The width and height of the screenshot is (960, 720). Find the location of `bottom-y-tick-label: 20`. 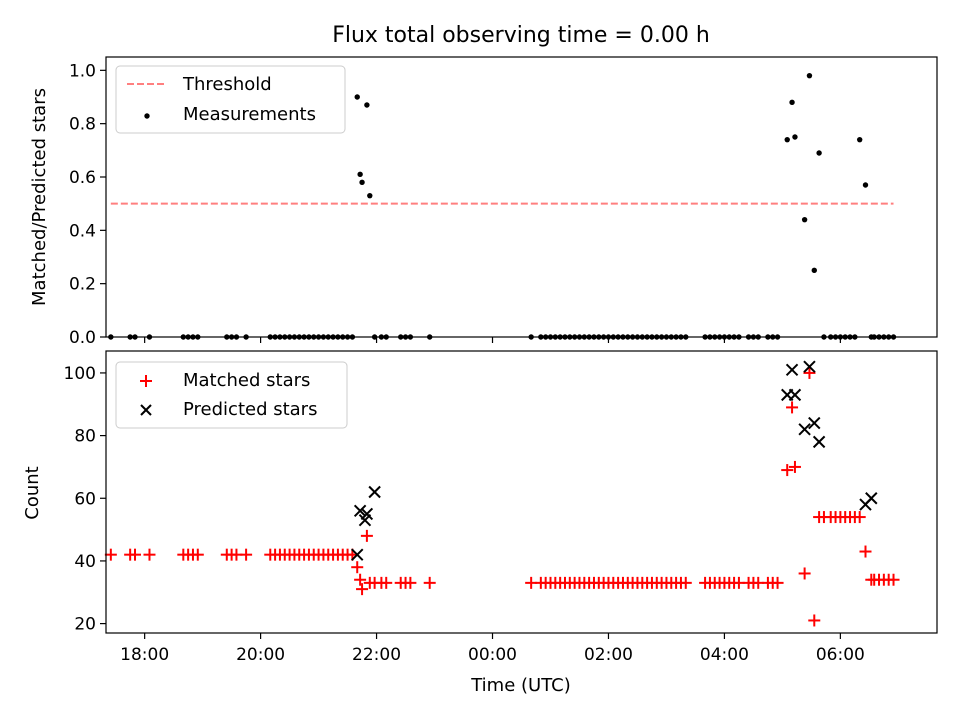

bottom-y-tick-label: 20 is located at coordinates (85, 625).